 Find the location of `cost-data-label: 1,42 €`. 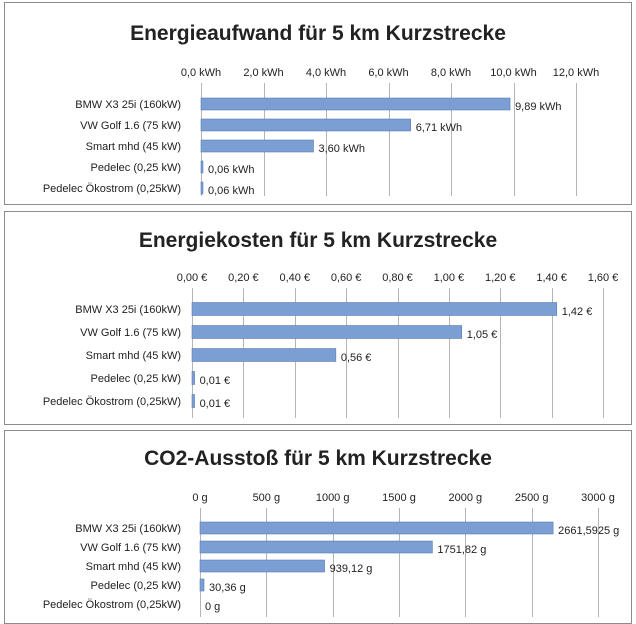

cost-data-label: 1,42 € is located at coordinates (577, 312).